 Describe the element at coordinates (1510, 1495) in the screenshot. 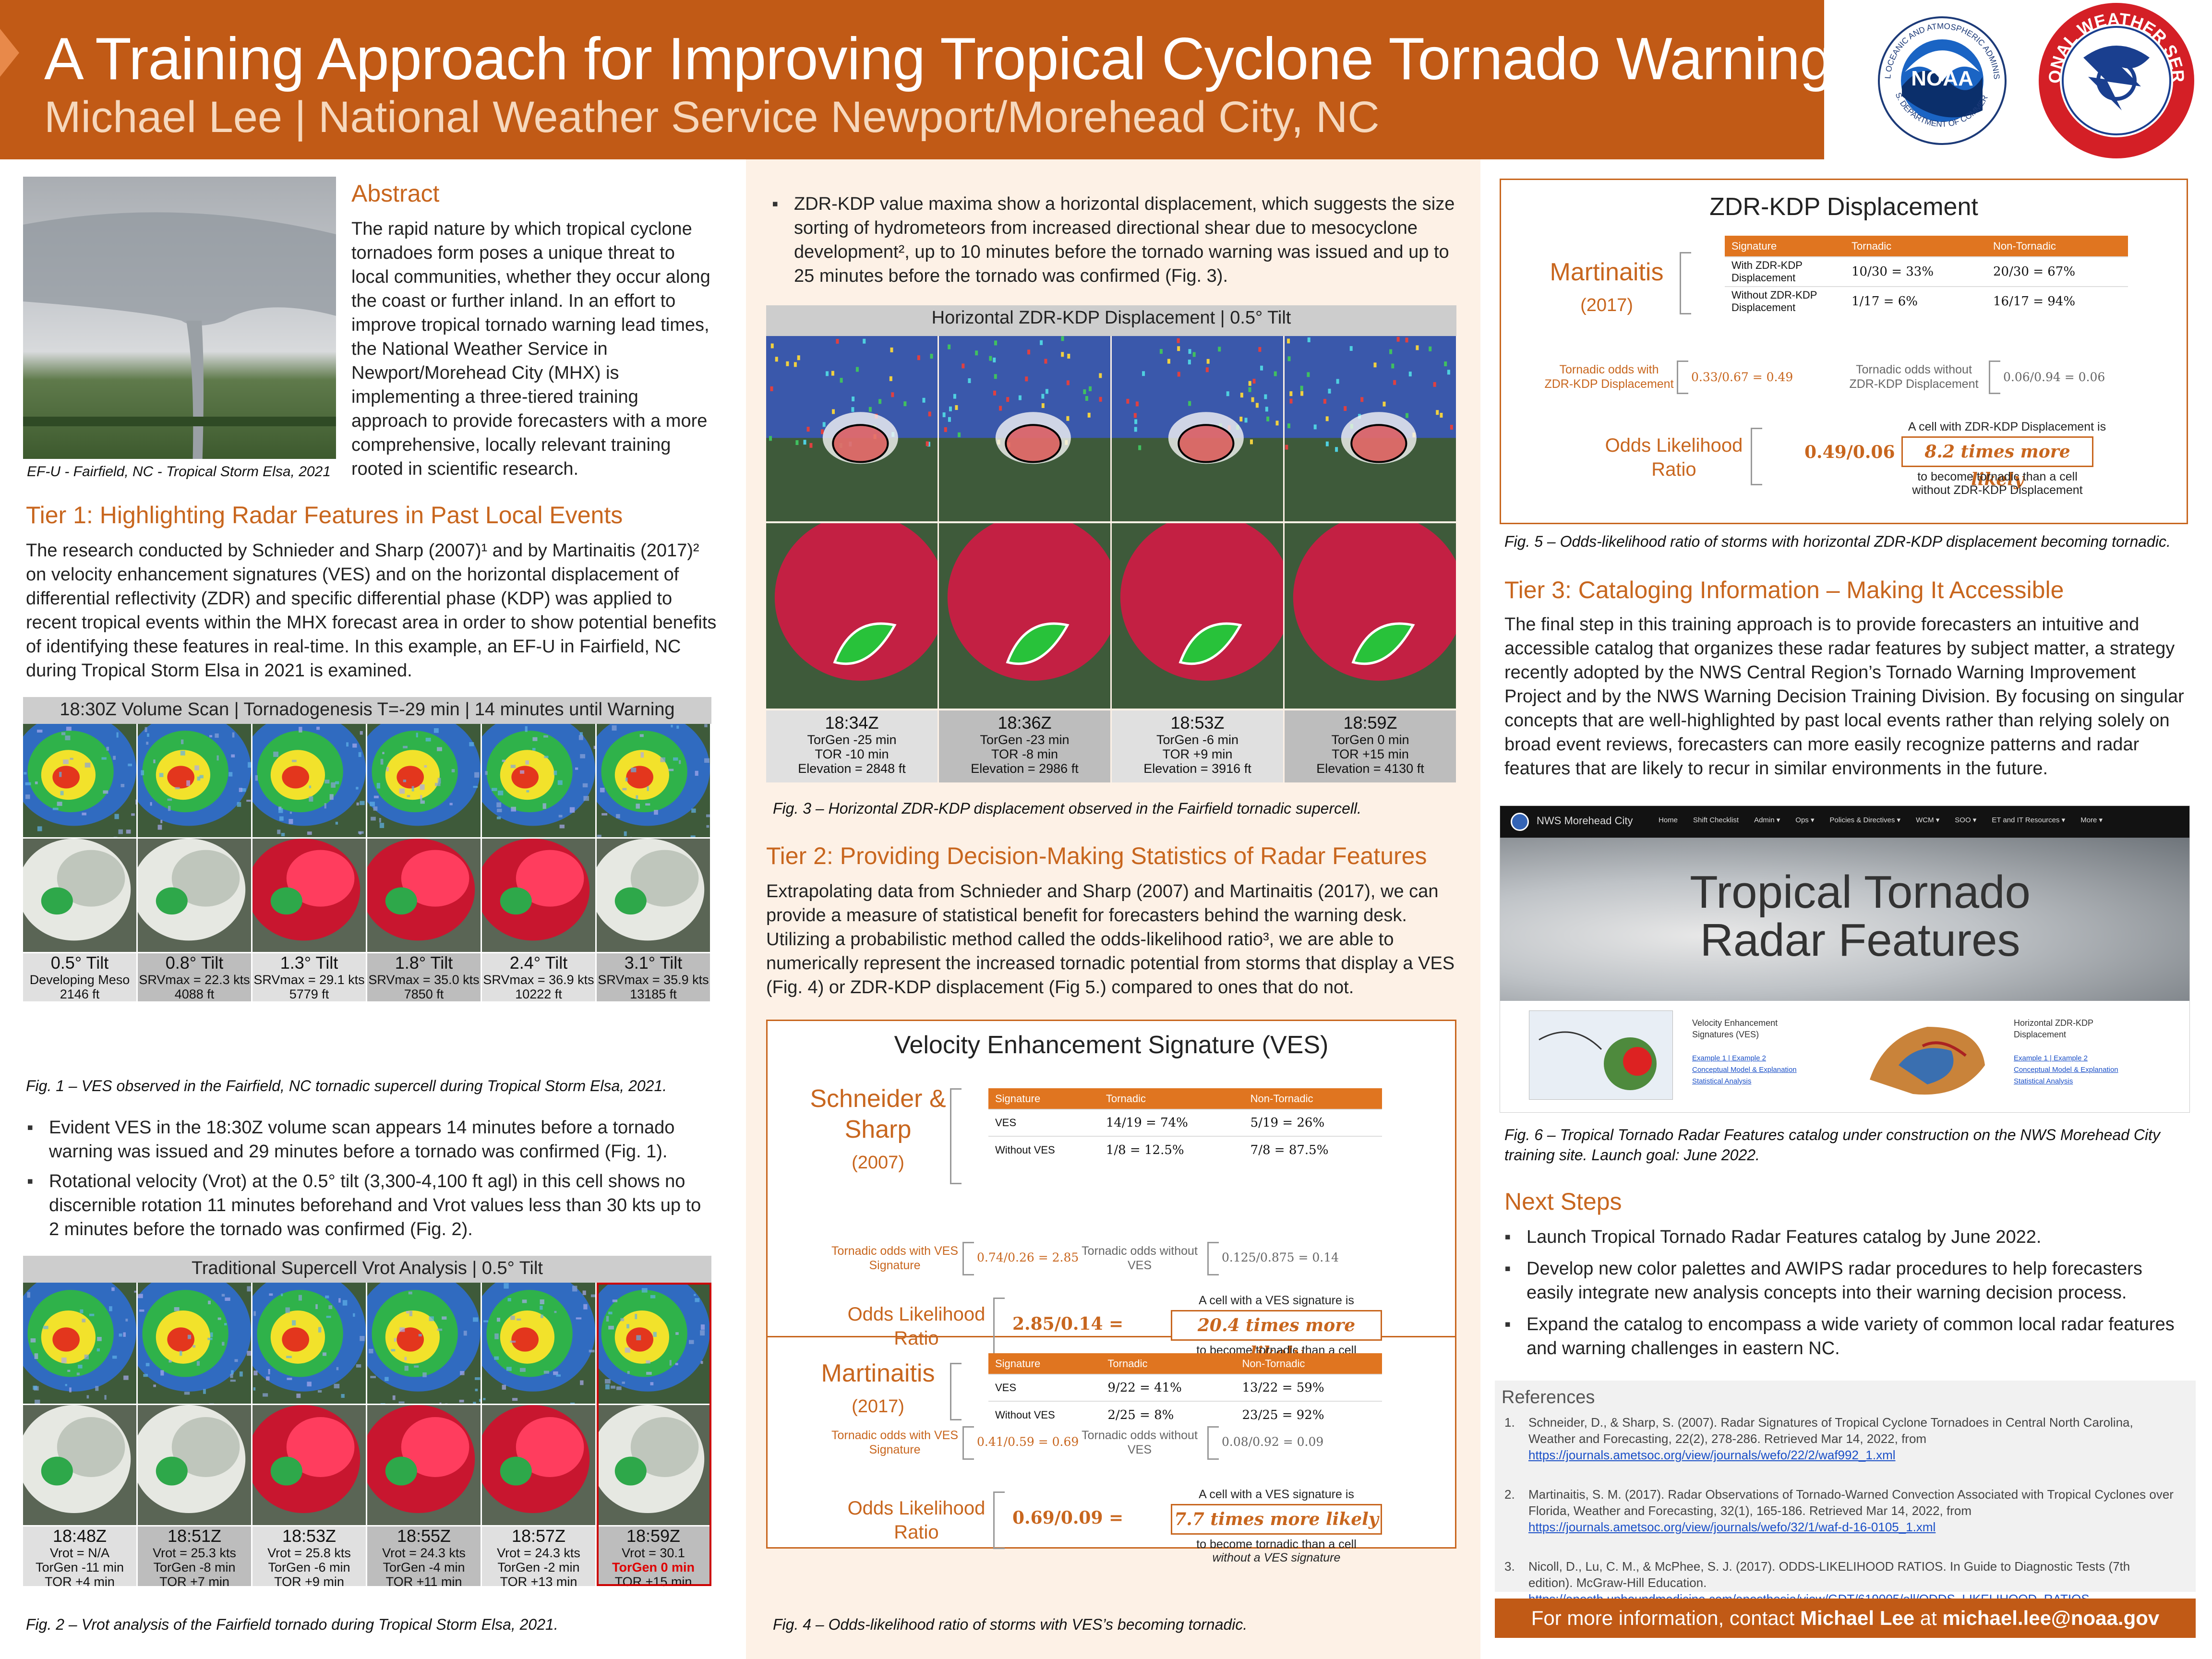

I see `reference-number: 2.` at that location.